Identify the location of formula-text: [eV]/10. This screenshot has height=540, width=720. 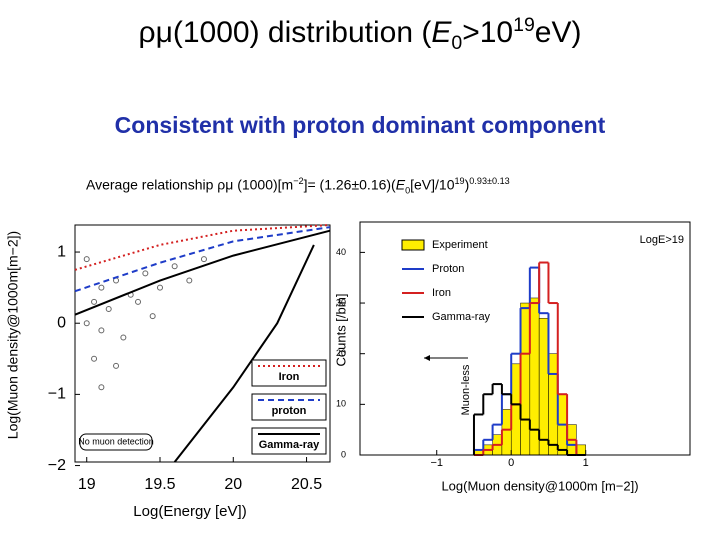
(432, 184).